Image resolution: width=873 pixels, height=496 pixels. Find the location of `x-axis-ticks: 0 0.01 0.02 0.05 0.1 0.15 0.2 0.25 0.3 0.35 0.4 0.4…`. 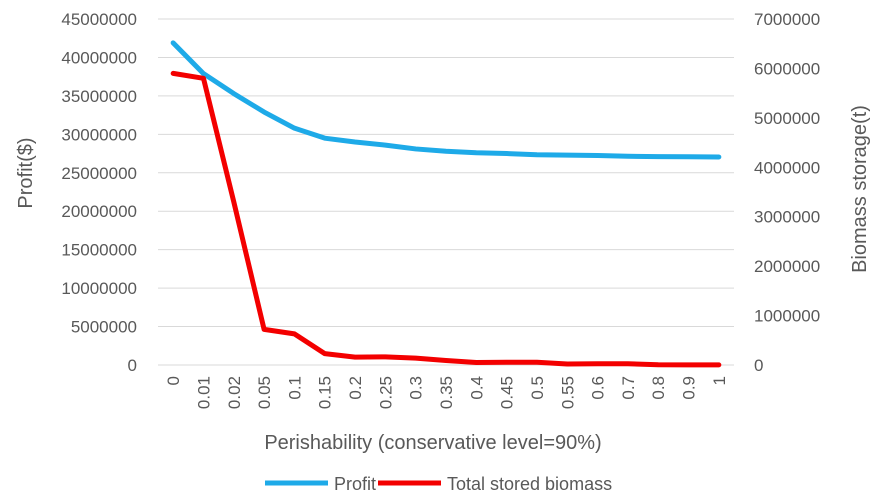

x-axis-ticks: 0 0.01 0.02 0.05 0.1 0.15 0.2 0.25 0.3 0.35 0.4 0.4… is located at coordinates (446, 392).